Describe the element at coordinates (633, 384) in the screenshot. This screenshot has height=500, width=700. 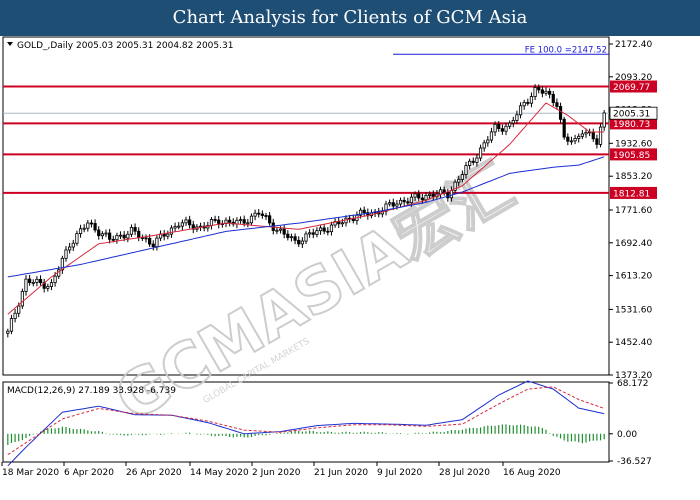
I see `macd-tick-label: 68.172` at that location.